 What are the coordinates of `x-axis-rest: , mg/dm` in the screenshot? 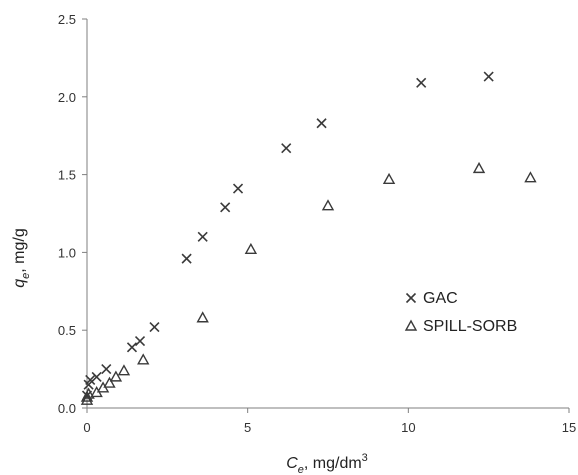 It's located at (333, 463).